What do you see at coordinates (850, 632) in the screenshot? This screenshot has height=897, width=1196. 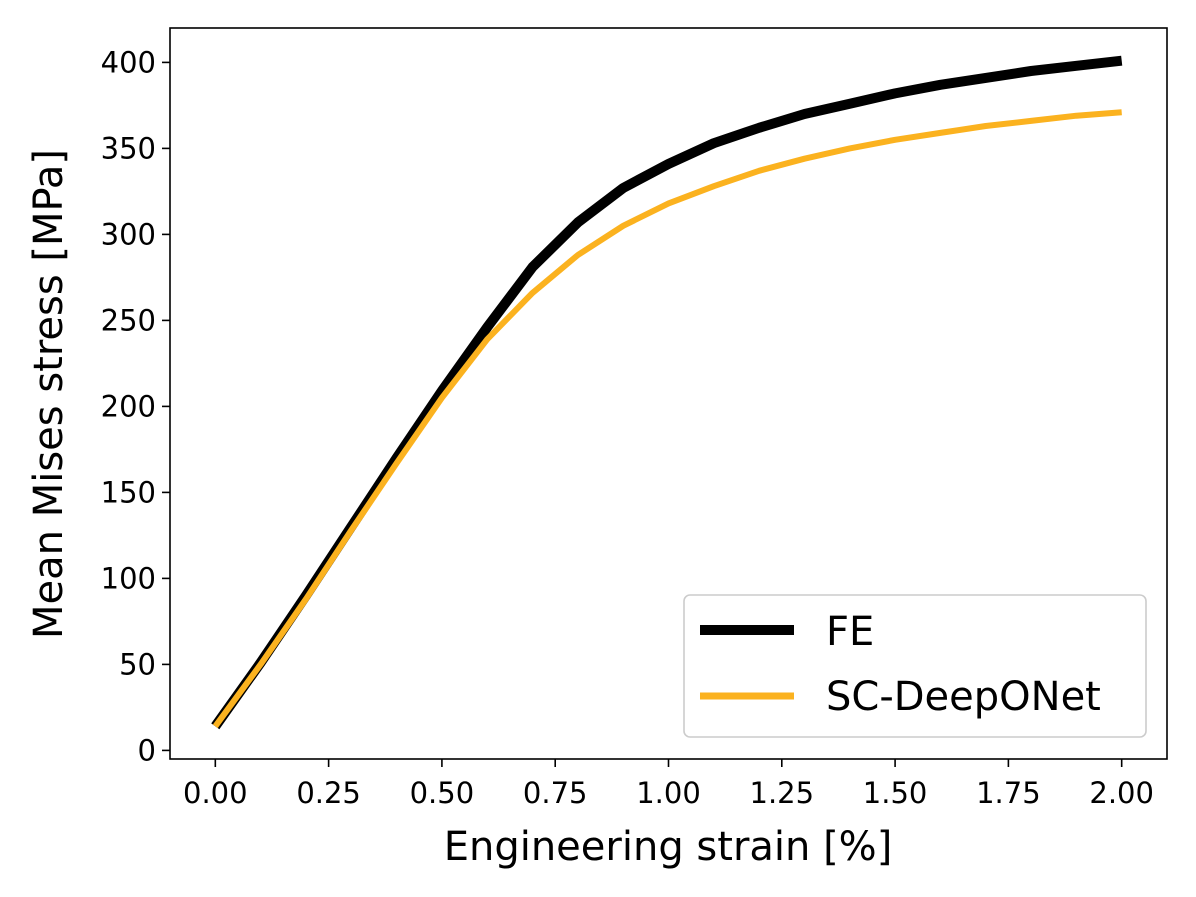 I see `legend-label-fe: FE` at bounding box center [850, 632].